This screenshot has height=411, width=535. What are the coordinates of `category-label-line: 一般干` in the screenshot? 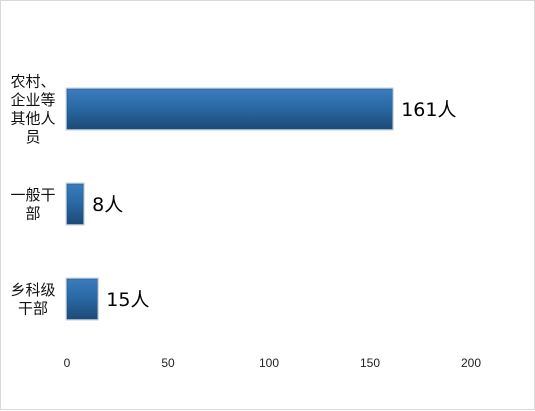 It's located at (32, 195).